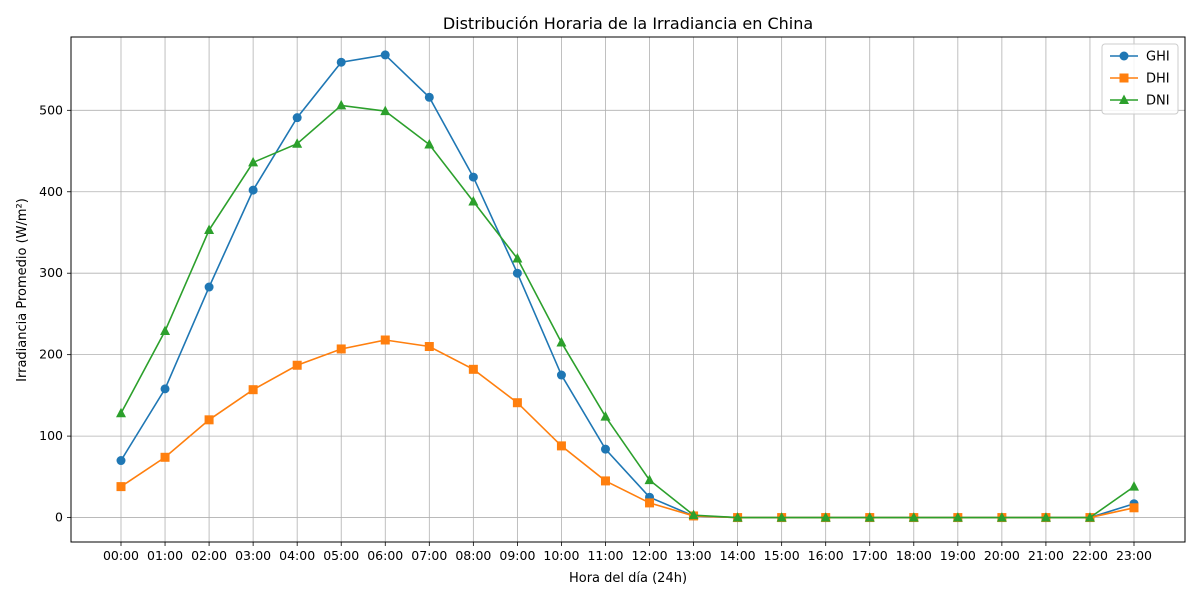  I want to click on x-tick-label: 05:00, so click(341, 555).